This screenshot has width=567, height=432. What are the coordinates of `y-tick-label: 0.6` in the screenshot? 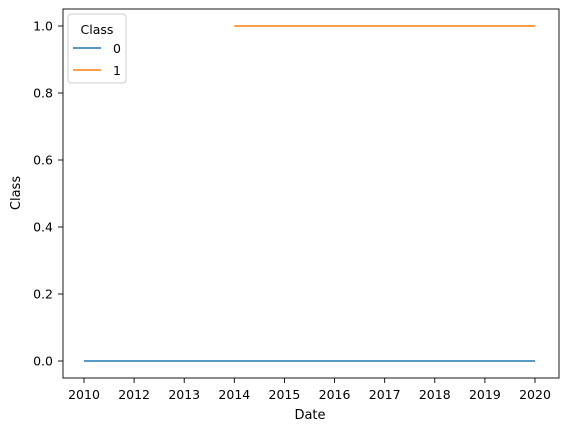 It's located at (43, 160).